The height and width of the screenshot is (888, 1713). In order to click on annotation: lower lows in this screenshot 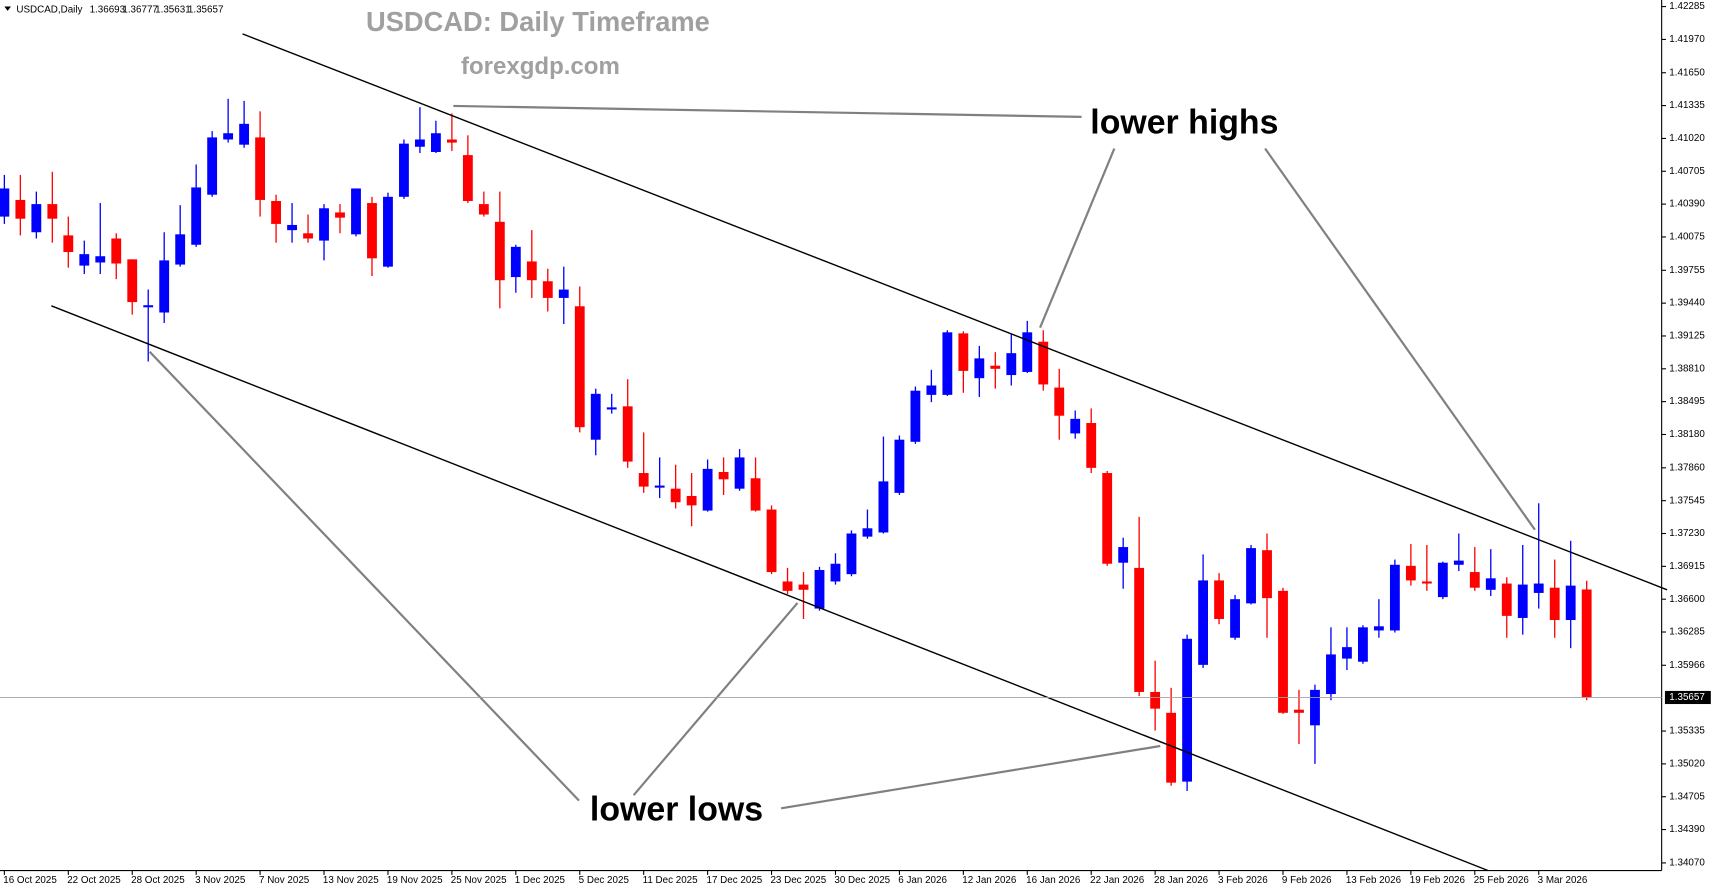, I will do `click(676, 809)`.